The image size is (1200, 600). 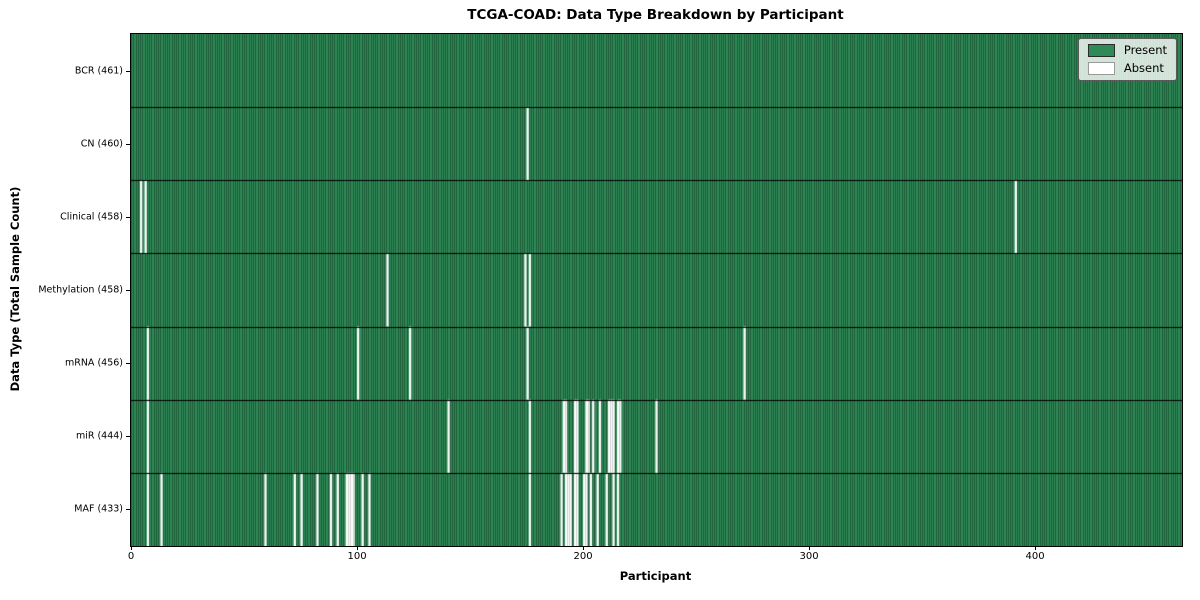 What do you see at coordinates (91, 217) in the screenshot?
I see `y-tick-label: Clinical (458)` at bounding box center [91, 217].